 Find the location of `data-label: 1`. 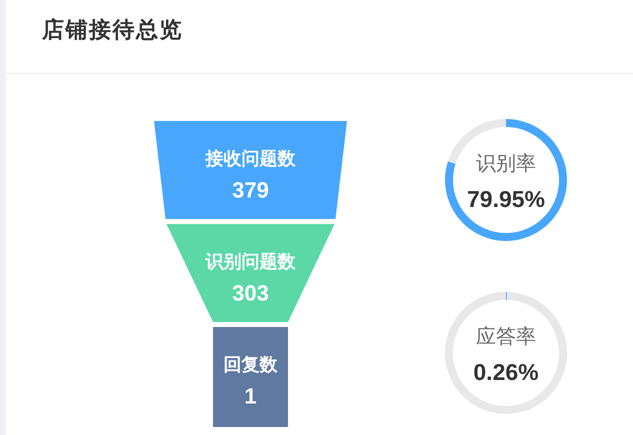

data-label: 1 is located at coordinates (250, 396).